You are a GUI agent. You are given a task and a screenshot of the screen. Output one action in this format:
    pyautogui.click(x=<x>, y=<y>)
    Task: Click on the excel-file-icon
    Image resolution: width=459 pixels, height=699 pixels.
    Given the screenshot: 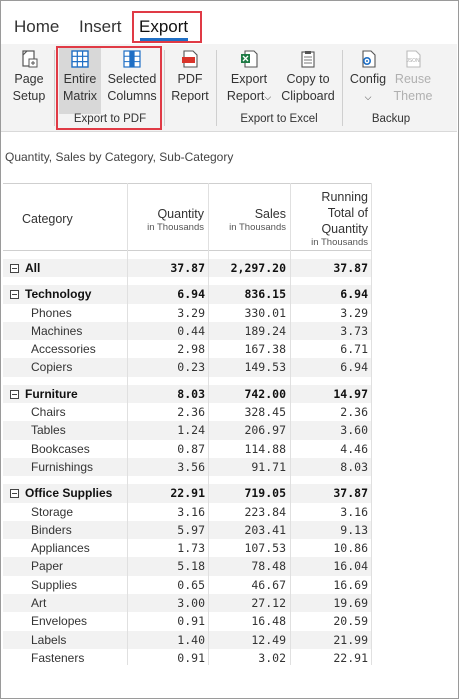 What is the action you would take?
    pyautogui.click(x=249, y=59)
    